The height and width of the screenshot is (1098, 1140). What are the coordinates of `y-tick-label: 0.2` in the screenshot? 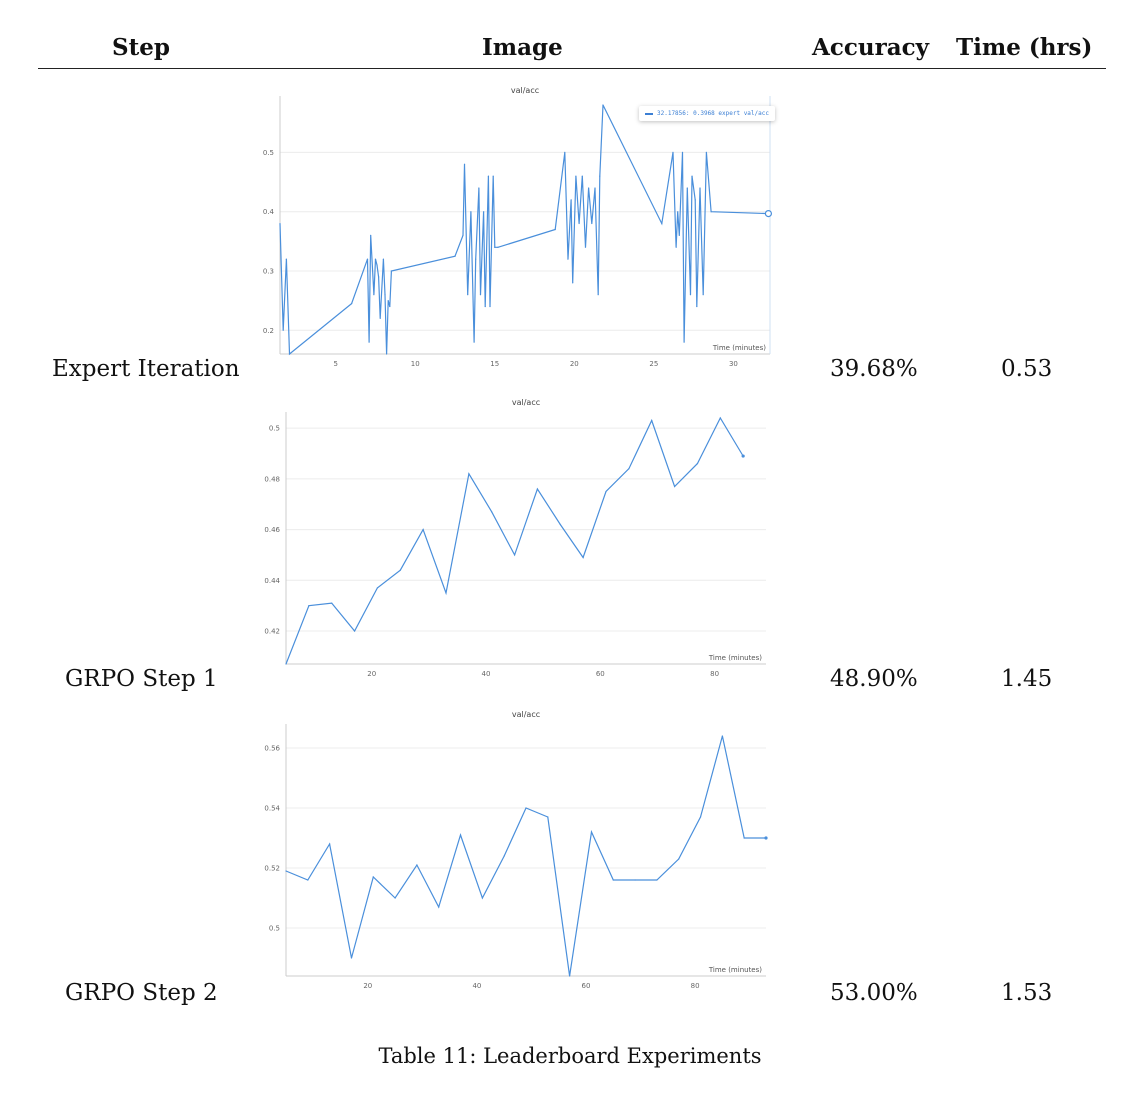 It's located at (268, 331).